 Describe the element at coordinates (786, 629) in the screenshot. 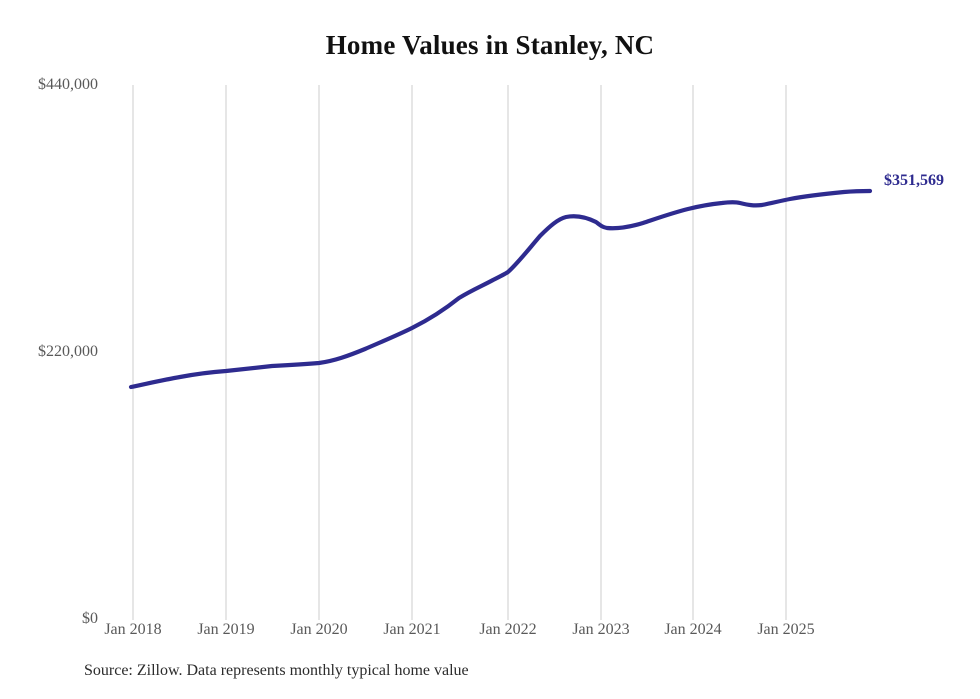

I see `x-axis-tick-jan-2025: Jan 2025` at that location.